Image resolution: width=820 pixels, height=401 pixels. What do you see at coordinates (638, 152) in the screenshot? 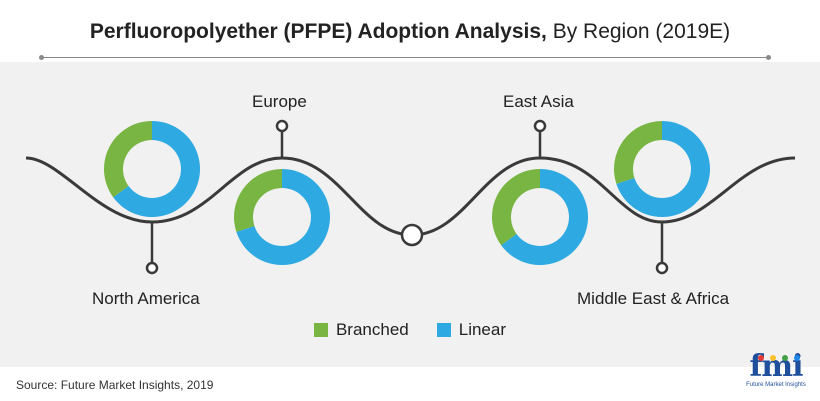
I see `donut-slice-branched-middle-east-africa` at bounding box center [638, 152].